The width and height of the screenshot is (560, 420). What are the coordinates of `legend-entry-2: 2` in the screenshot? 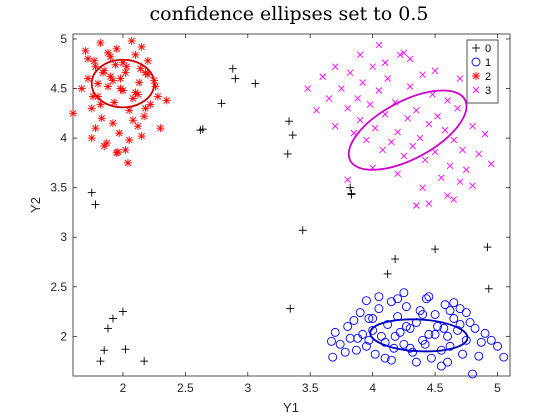 It's located at (481, 77).